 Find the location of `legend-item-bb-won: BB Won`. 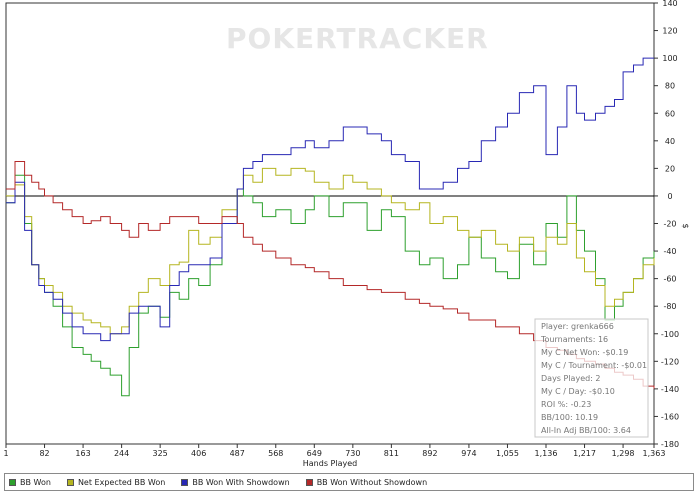

legend-item-bb-won: BB Won is located at coordinates (30, 482).